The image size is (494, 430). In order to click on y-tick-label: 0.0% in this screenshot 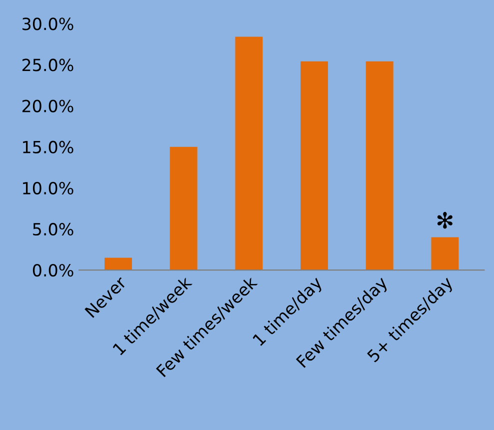, I will do `click(53, 270)`.